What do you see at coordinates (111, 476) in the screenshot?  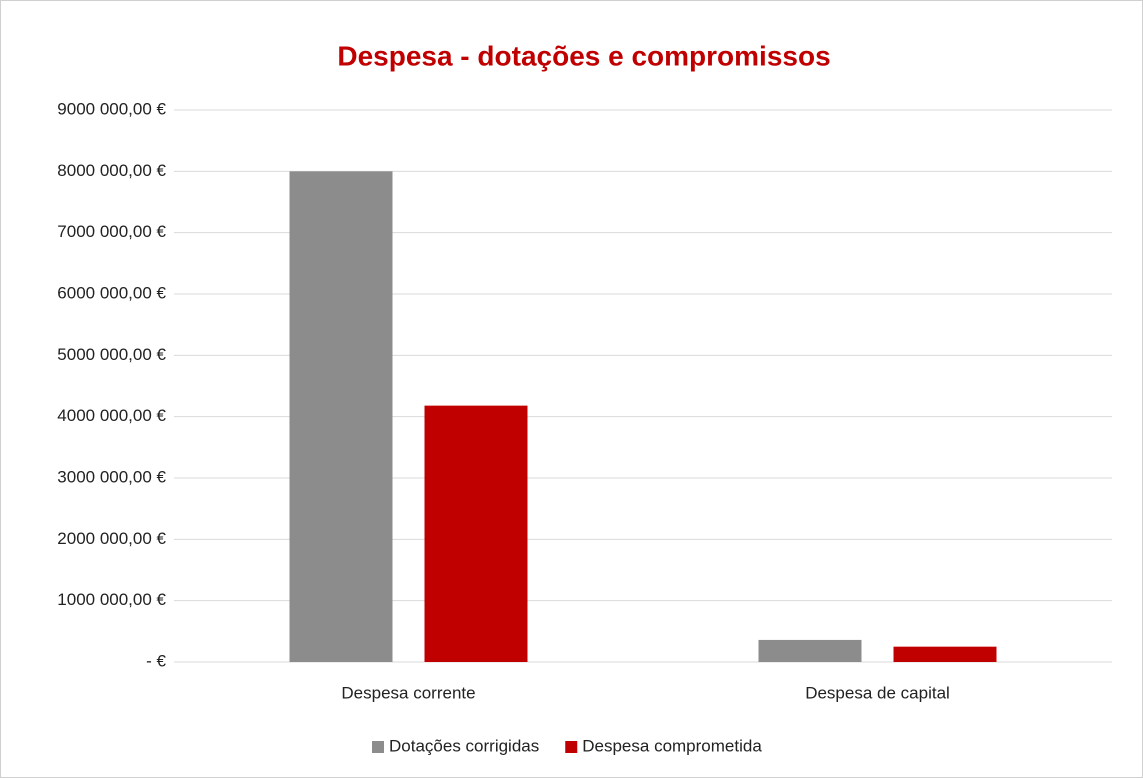 I see `y-tick-label: 3000 000,00 €` at bounding box center [111, 476].